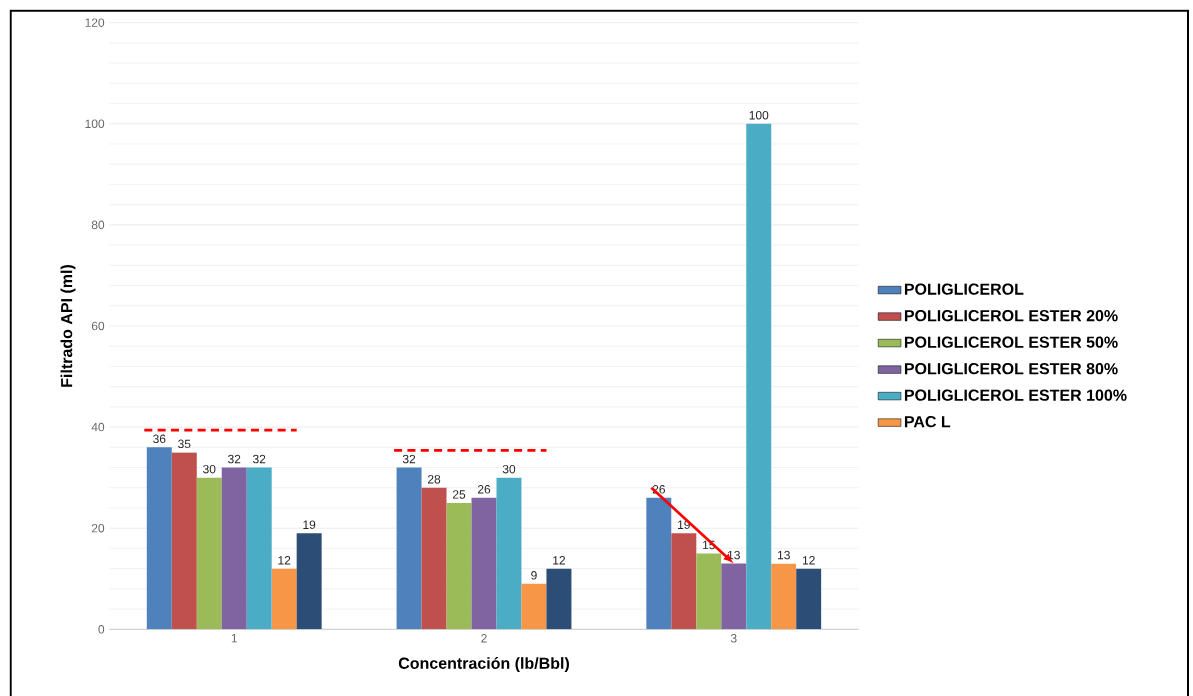  I want to click on legend-label: POLIGLICEROL, so click(964, 289).